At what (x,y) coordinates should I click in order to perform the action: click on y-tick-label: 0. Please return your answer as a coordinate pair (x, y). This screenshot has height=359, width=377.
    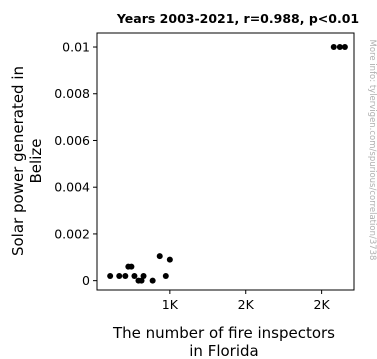
    Looking at the image, I should click on (86, 280).